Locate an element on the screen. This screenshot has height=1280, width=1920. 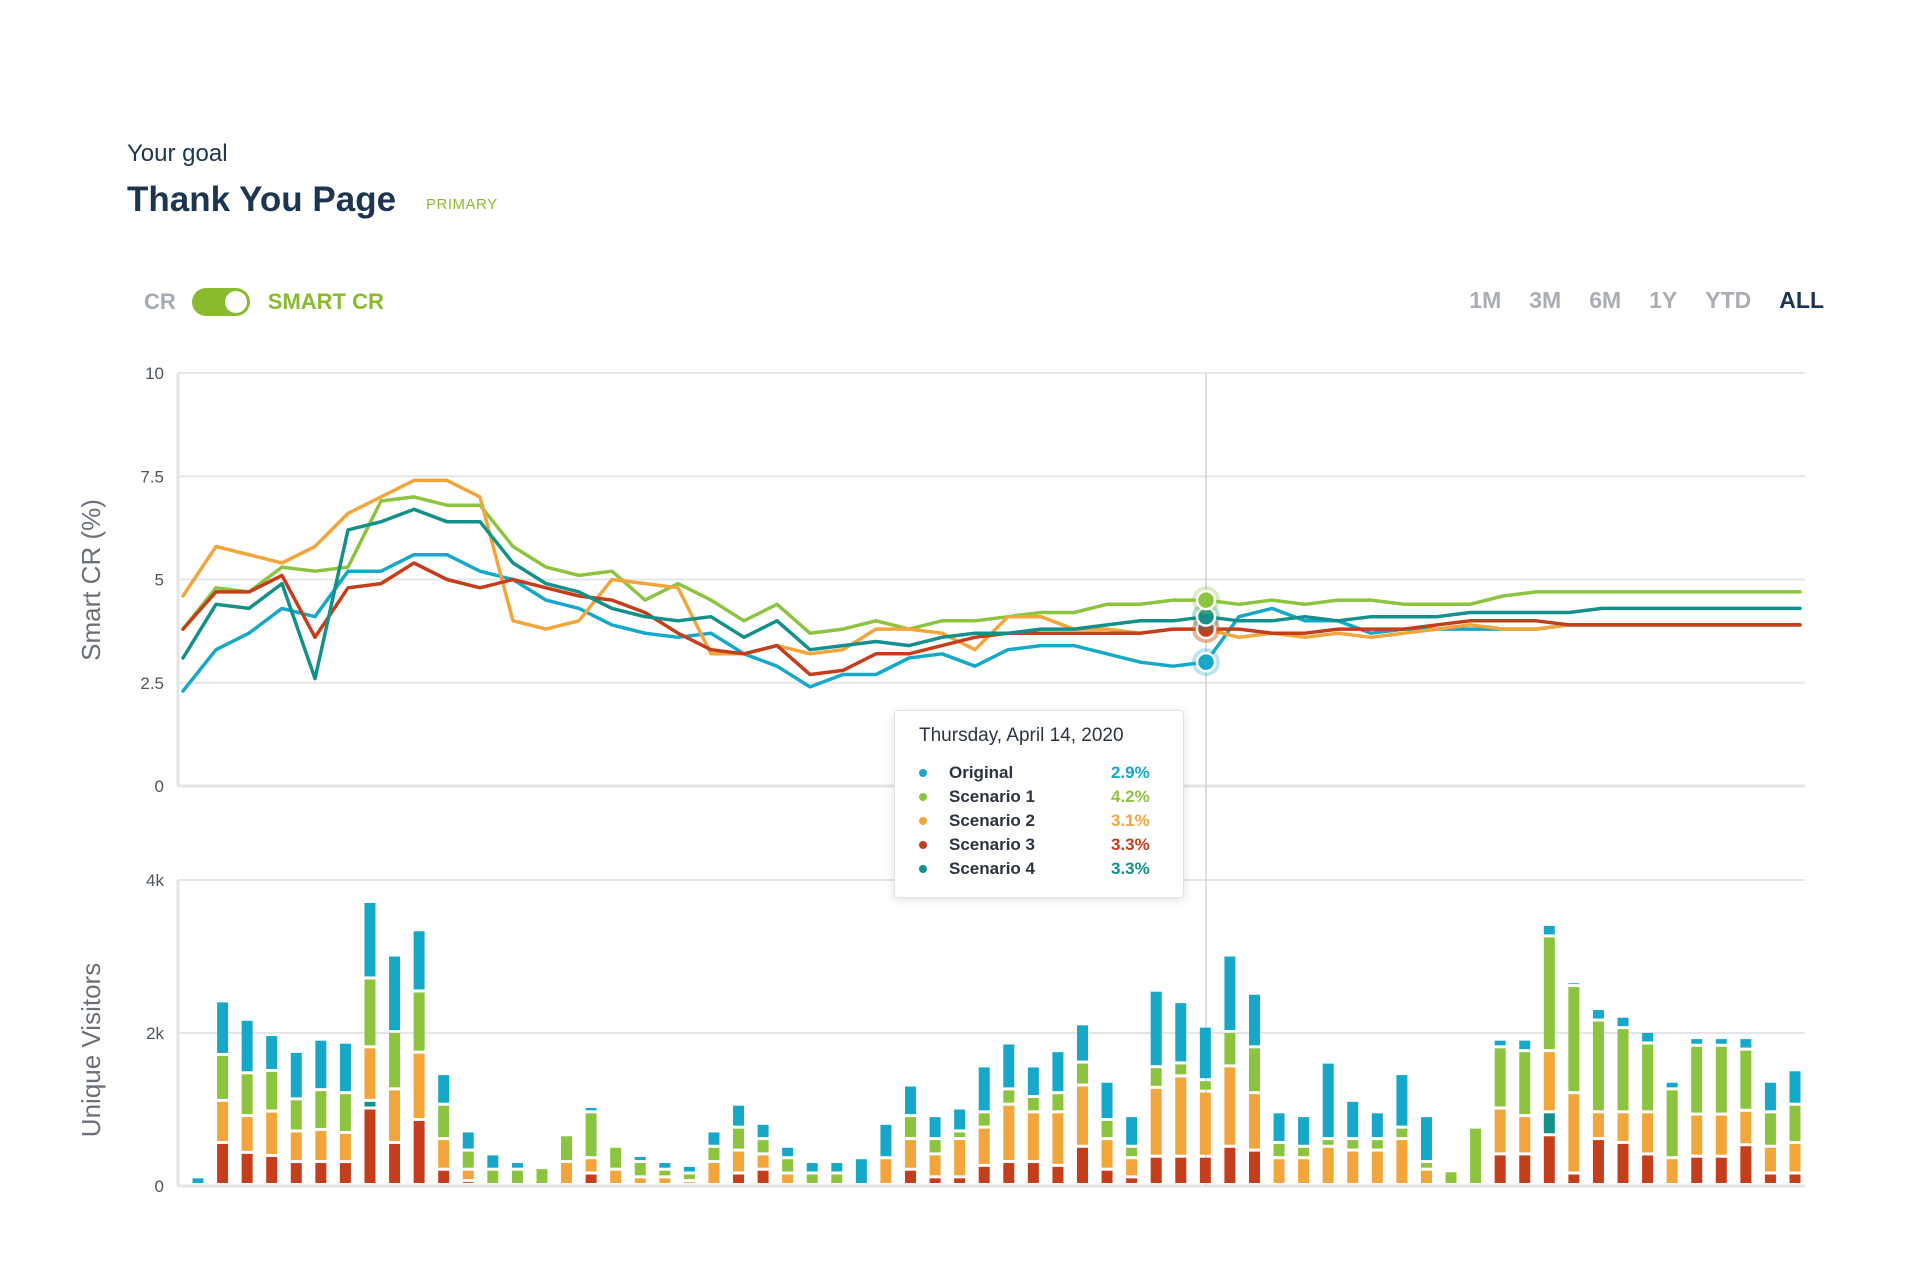
goal-badge: PRIMARY is located at coordinates (462, 204).